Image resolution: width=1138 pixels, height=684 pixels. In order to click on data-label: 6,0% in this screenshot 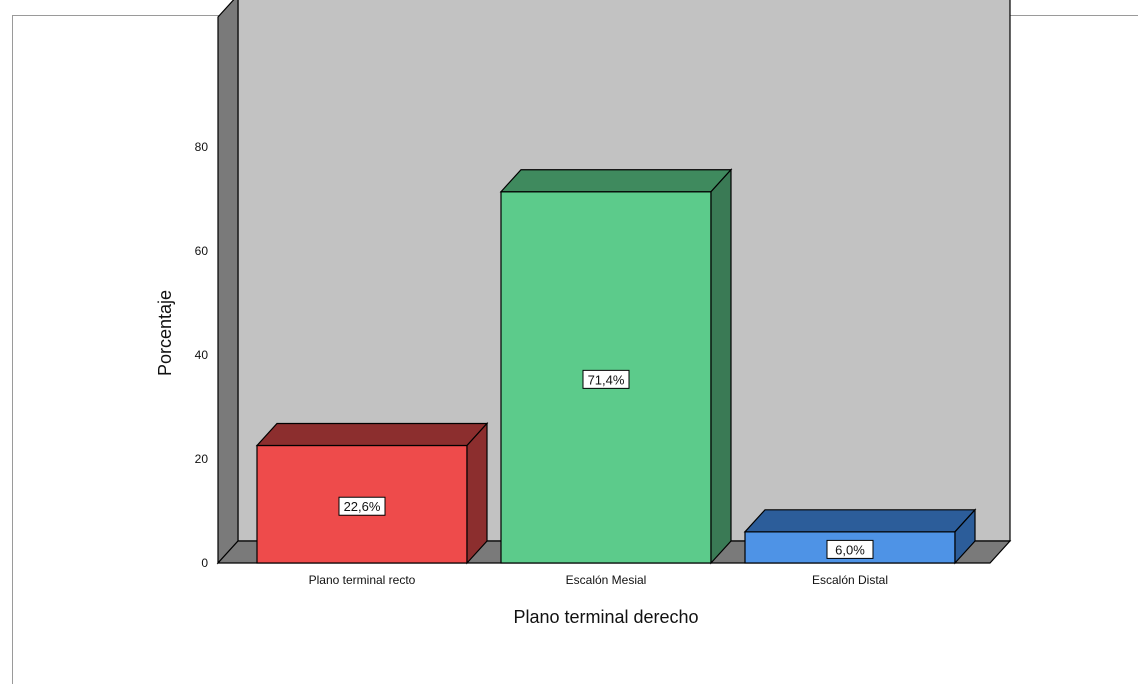, I will do `click(850, 549)`.